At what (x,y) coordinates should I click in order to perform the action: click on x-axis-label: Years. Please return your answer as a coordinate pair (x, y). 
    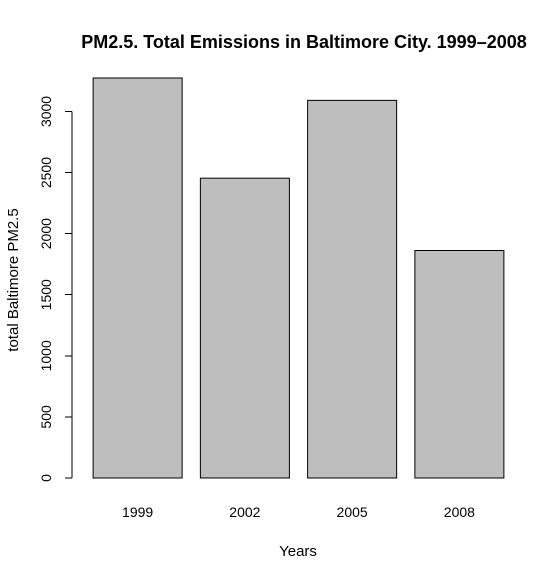
    Looking at the image, I should click on (298, 551).